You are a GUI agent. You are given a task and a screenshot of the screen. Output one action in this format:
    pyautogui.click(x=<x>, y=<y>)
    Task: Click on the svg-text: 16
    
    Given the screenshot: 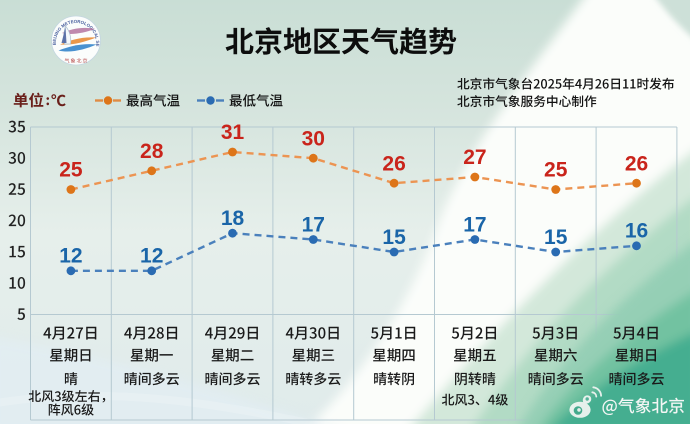 What is the action you would take?
    pyautogui.click(x=636, y=231)
    